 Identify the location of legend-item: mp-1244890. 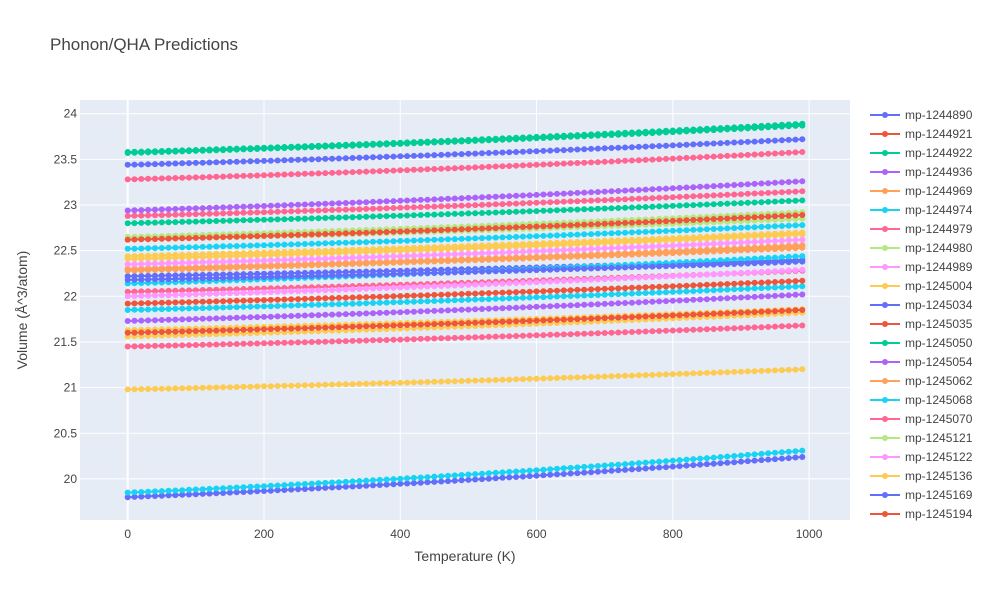
(921, 115).